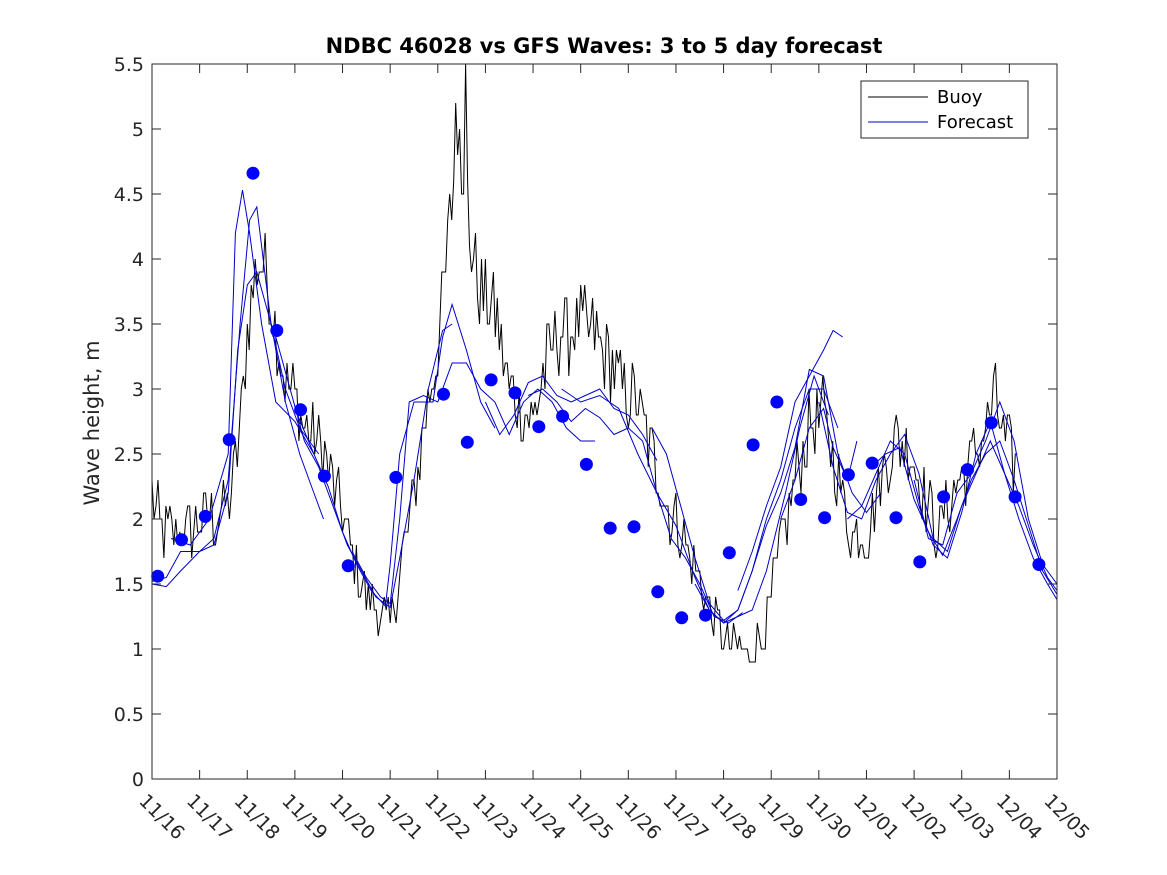 The image size is (1167, 875). What do you see at coordinates (352, 817) in the screenshot?
I see `x-tick-label: 11/20` at bounding box center [352, 817].